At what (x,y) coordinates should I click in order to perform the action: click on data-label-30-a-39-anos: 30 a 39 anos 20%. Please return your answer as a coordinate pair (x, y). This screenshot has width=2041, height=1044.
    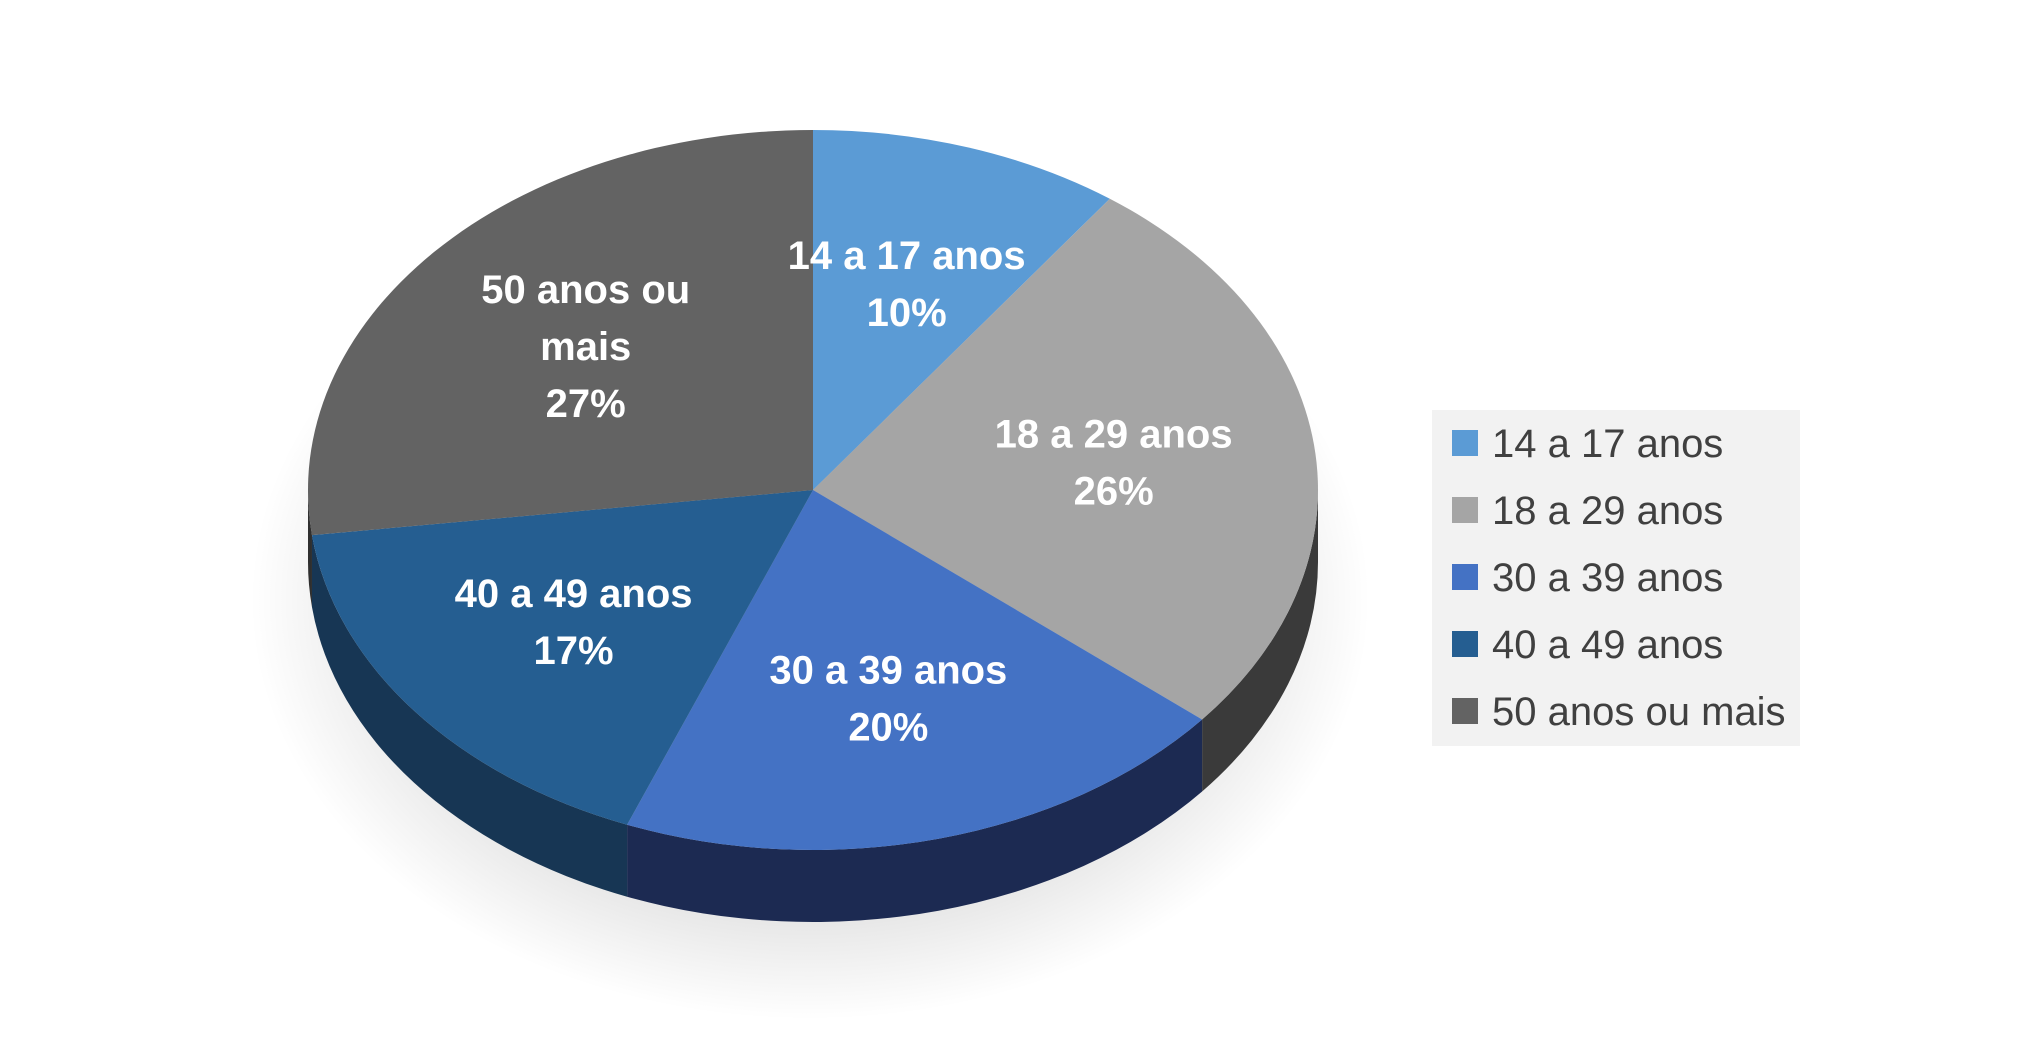
    Looking at the image, I should click on (888, 699).